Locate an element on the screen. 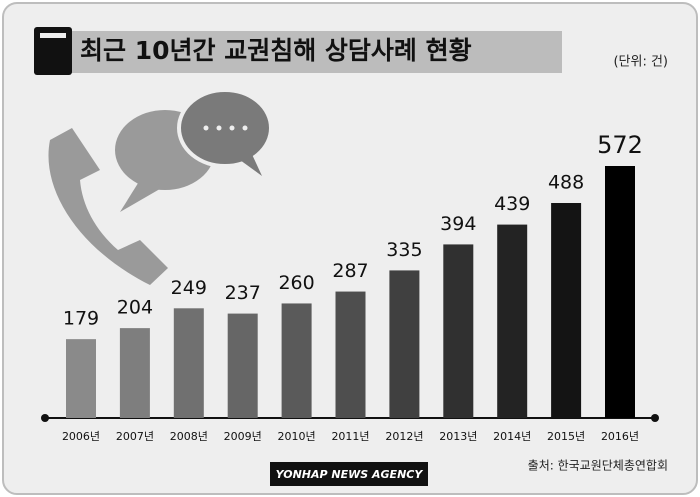 This screenshot has width=700, height=497. x-tick-label: 2016년 is located at coordinates (620, 436).